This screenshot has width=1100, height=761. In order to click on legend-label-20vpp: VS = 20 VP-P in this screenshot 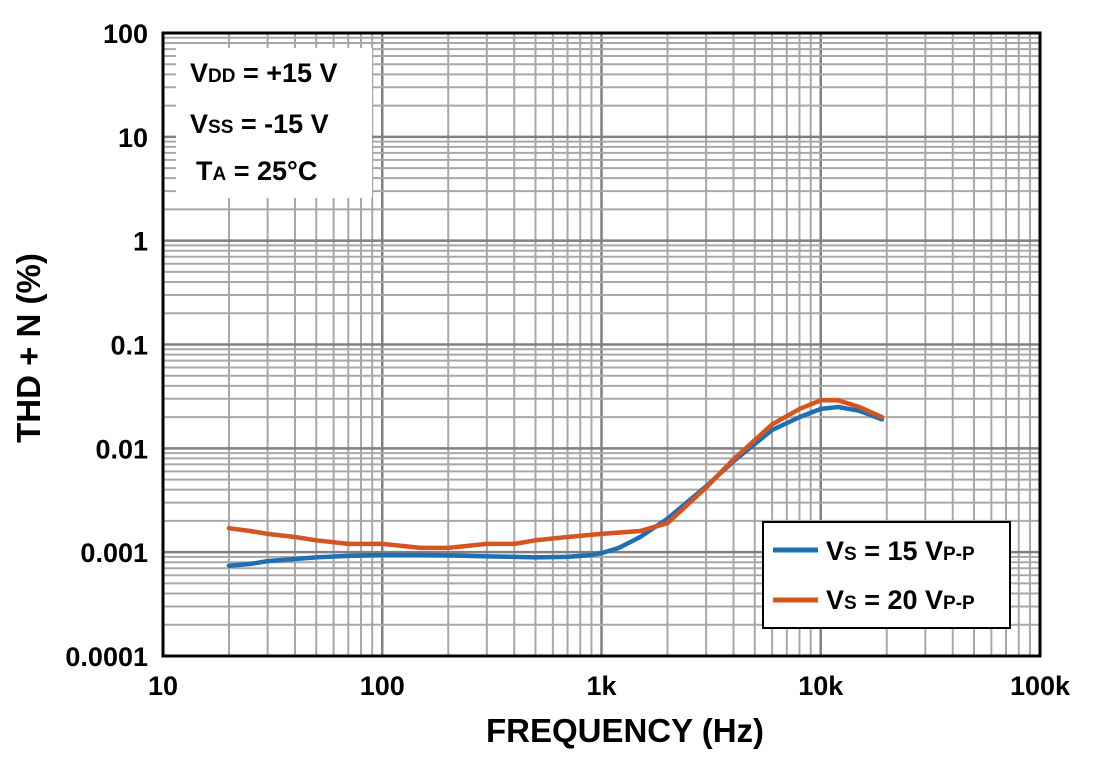, I will do `click(900, 600)`.